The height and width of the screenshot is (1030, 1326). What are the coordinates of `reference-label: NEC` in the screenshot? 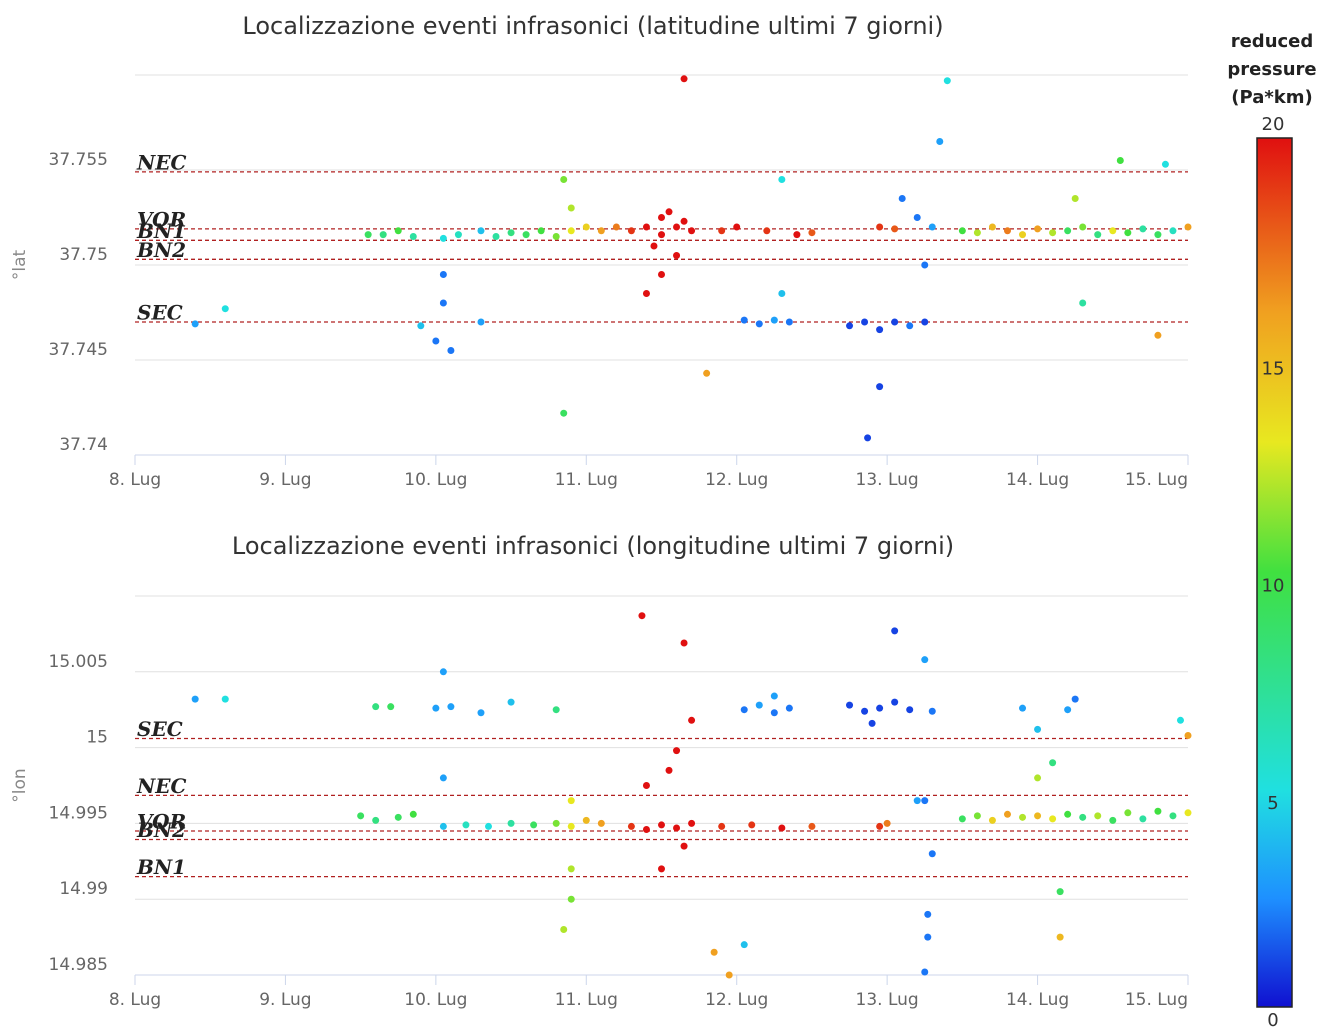 It's located at (161, 786).